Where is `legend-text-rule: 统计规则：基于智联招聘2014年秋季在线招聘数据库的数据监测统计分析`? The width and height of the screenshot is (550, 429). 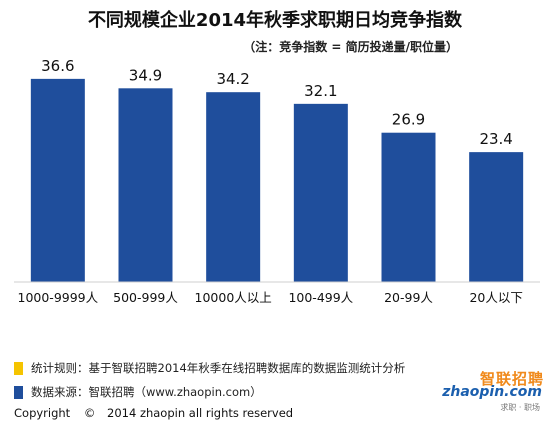
legend-text-rule: 统计规则：基于智联招聘2014年秋季在线招聘数据库的数据监测统计分析 is located at coordinates (218, 368).